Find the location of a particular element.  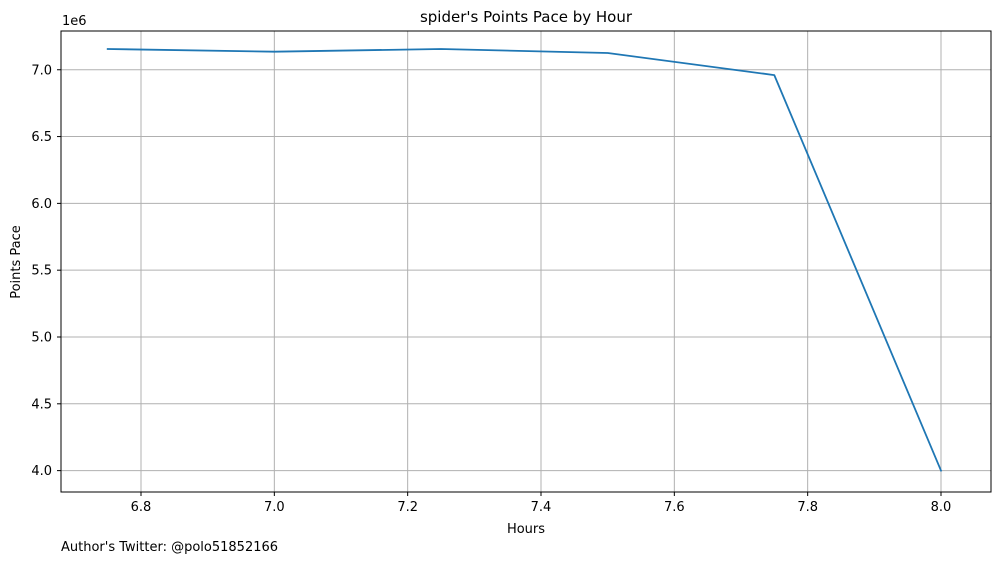

y-scale-multiplier: 1e6 is located at coordinates (74, 21).